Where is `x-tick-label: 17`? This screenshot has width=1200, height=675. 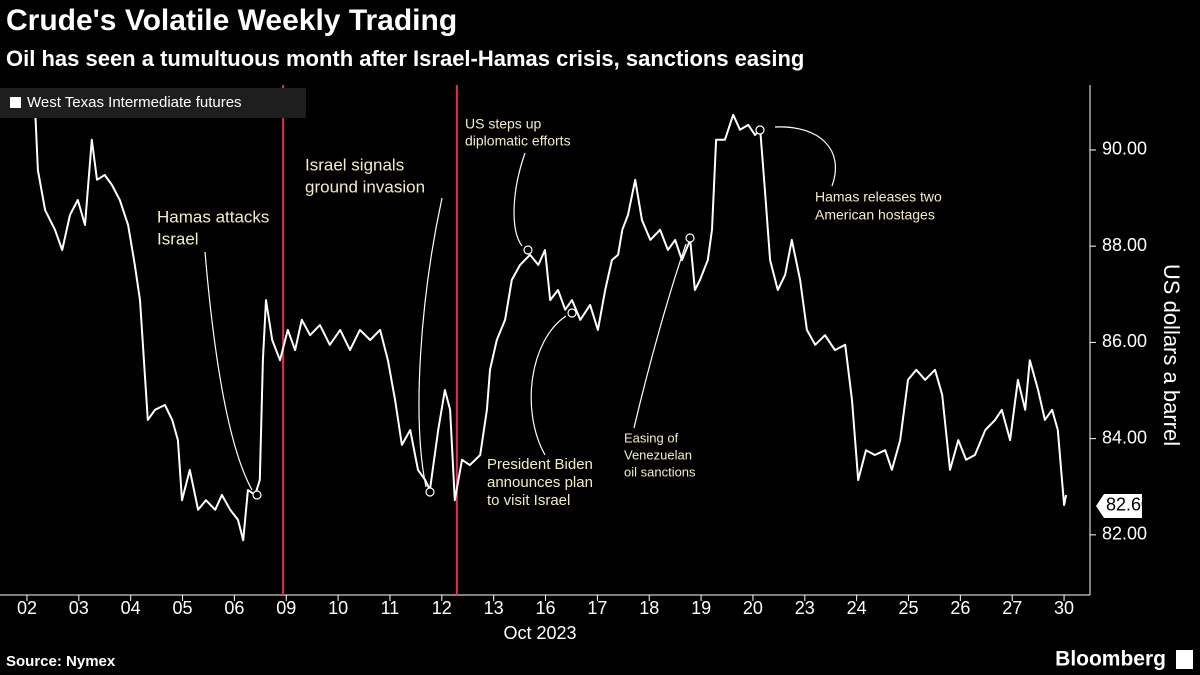 x-tick-label: 17 is located at coordinates (597, 608).